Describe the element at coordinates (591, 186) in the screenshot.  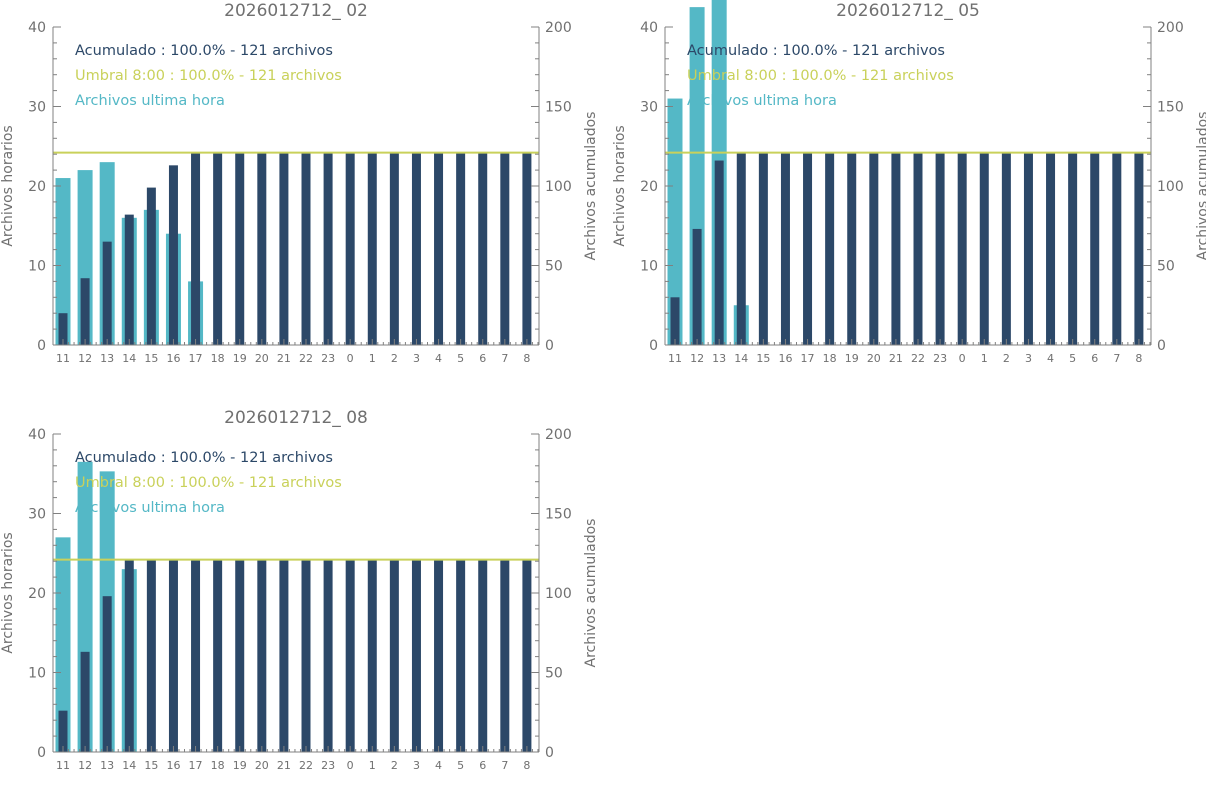
I see `right-axis-label: Archivos acumulados` at that location.